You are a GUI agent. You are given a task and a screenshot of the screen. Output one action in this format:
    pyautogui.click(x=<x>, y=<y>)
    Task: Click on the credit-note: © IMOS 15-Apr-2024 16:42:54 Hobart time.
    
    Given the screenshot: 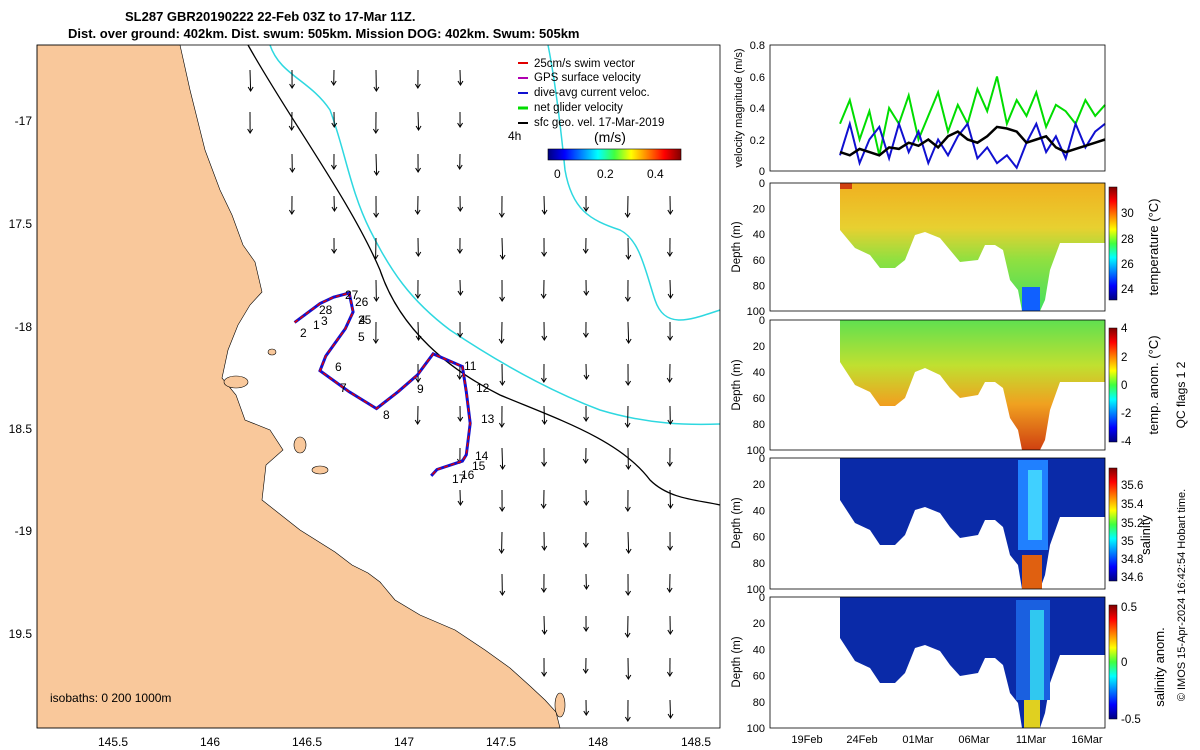 What is the action you would take?
    pyautogui.click(x=1182, y=595)
    